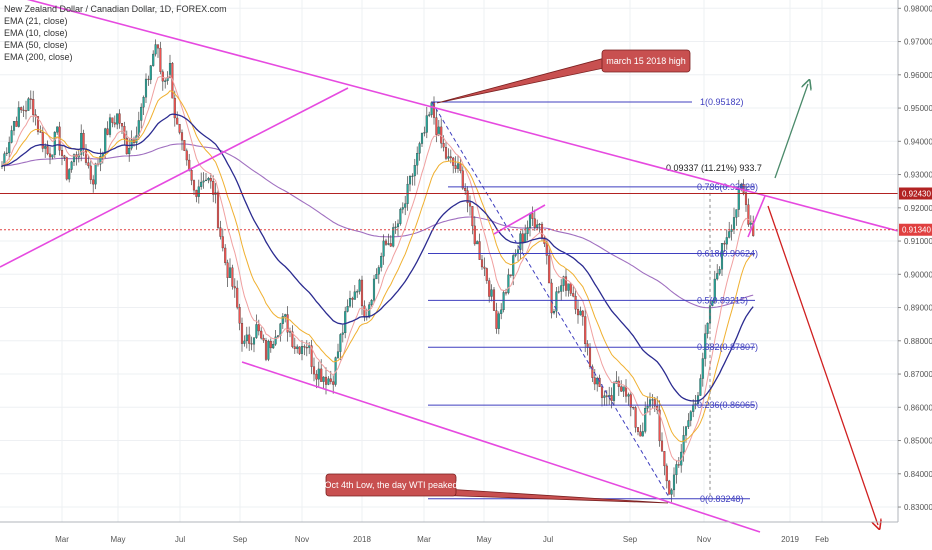 The image size is (932, 550). I want to click on small-wedge-line, so click(519, 219).